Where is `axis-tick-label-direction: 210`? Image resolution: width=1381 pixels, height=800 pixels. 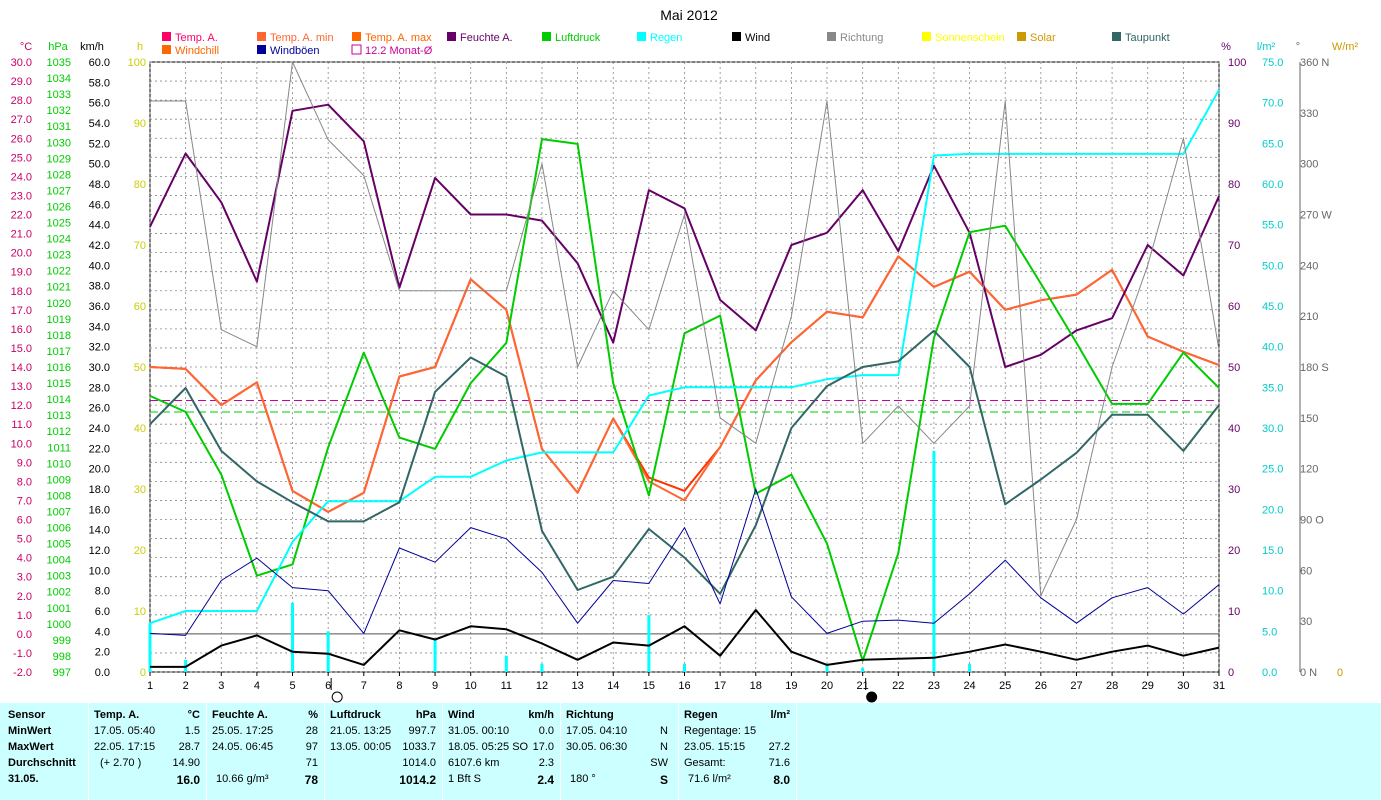
axis-tick-label-direction: 210 is located at coordinates (1309, 317).